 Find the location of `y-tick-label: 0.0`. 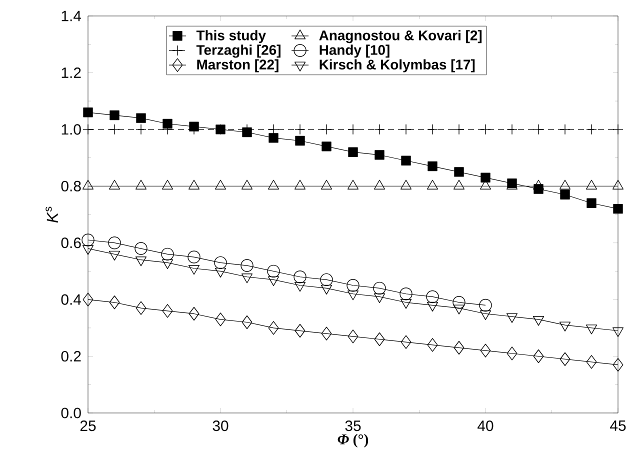

y-tick-label: 0.0 is located at coordinates (71, 413).